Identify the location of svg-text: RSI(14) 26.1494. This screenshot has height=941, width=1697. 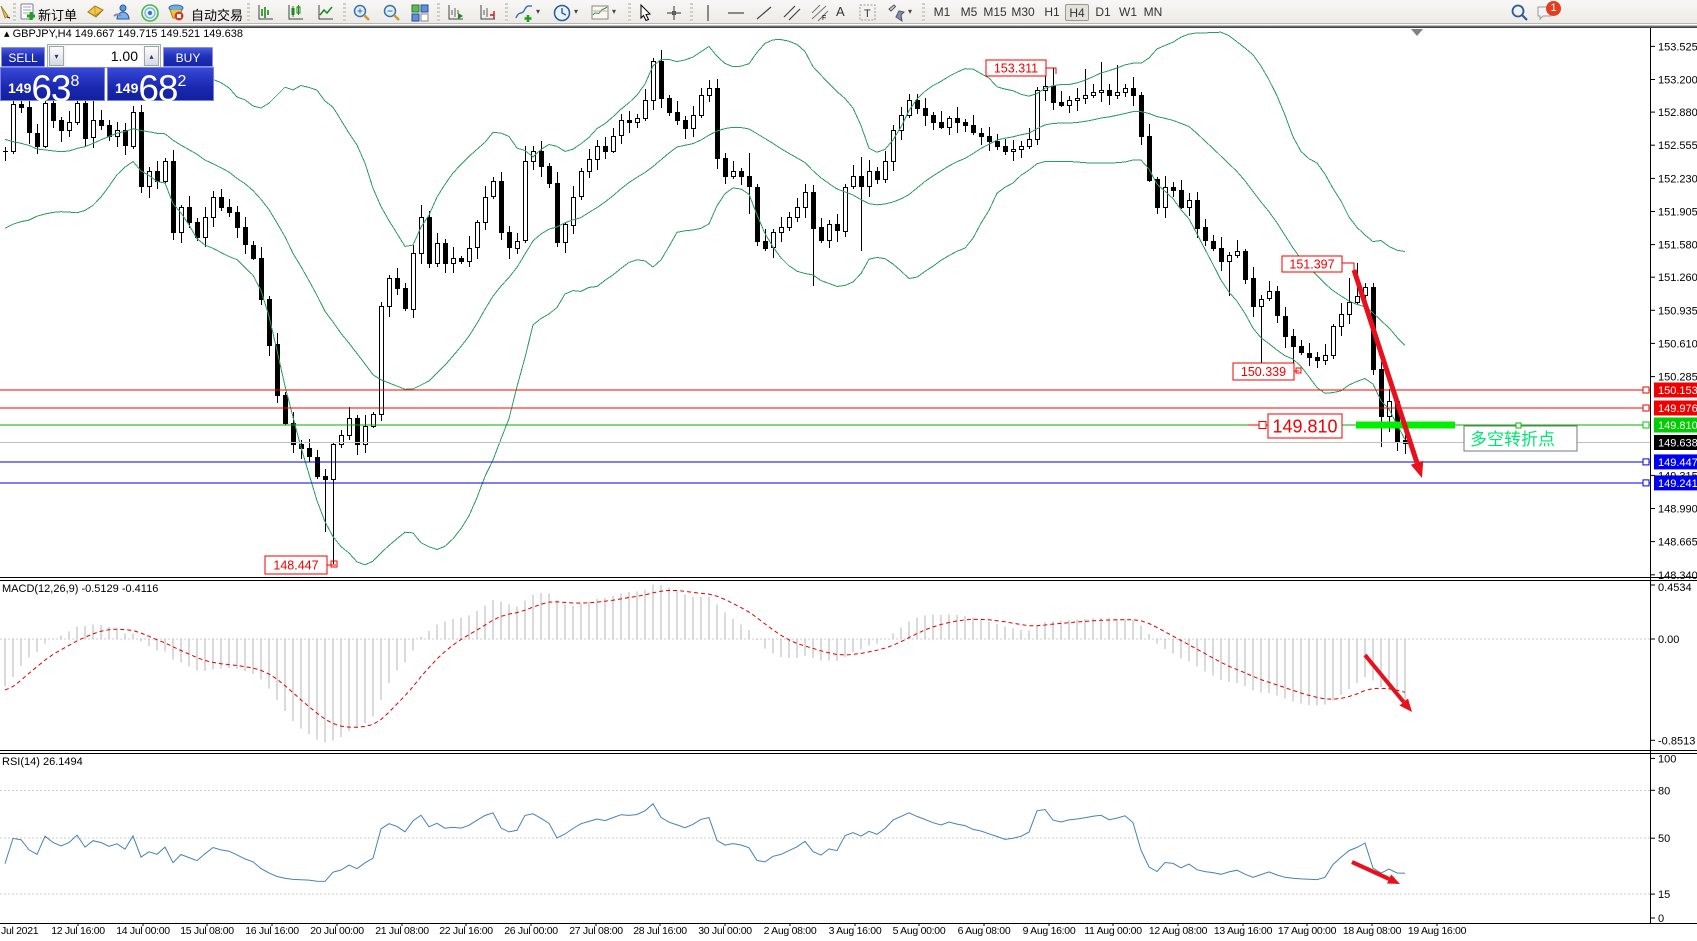
(42, 762).